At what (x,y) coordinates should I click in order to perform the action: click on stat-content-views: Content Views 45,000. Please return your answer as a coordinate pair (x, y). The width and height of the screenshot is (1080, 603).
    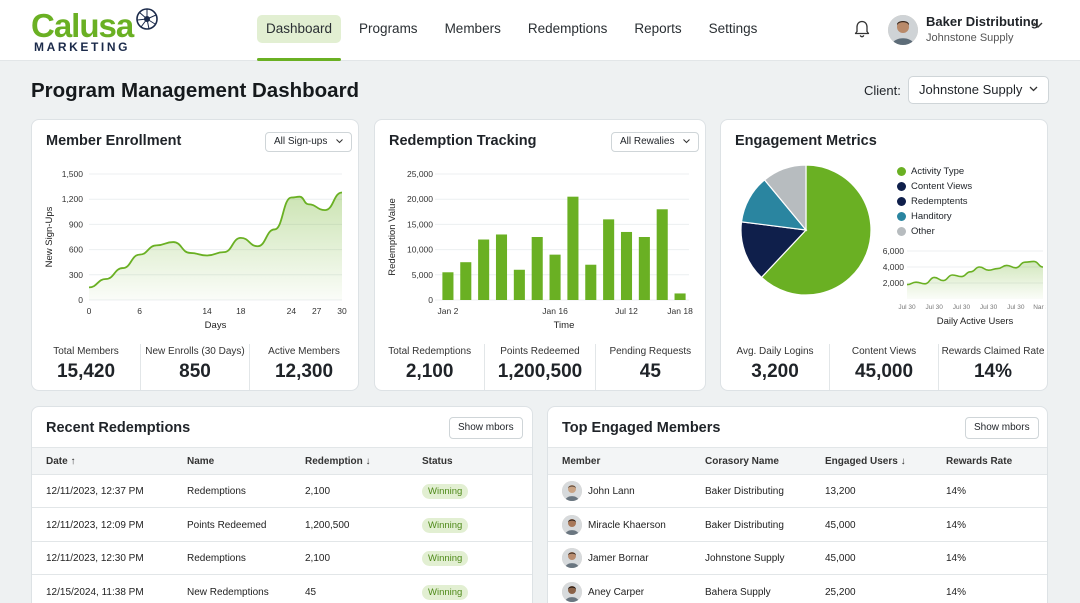
    Looking at the image, I should click on (884, 367).